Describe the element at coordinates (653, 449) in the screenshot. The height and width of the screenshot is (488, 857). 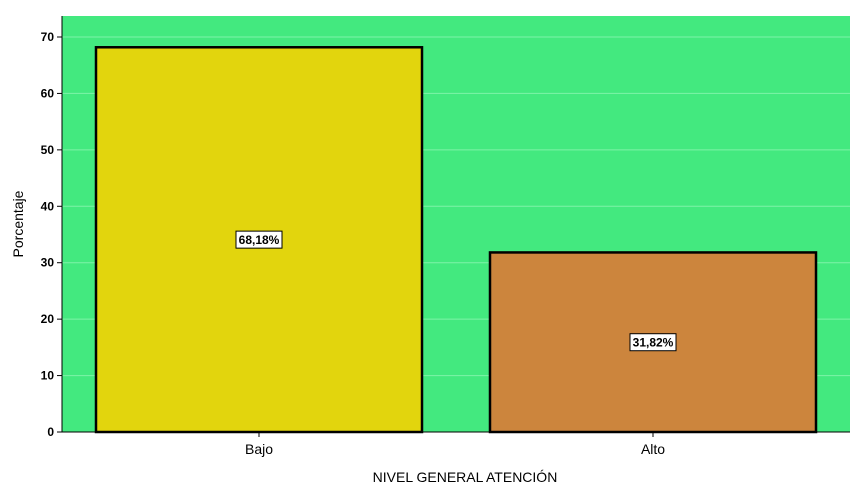
I see `x-category-label: Alto` at that location.